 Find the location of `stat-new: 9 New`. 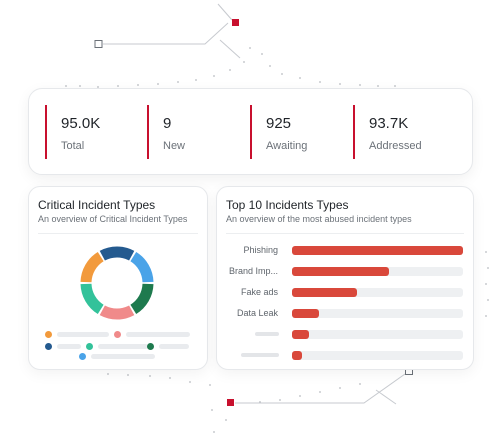

stat-new: 9 New is located at coordinates (166, 132).